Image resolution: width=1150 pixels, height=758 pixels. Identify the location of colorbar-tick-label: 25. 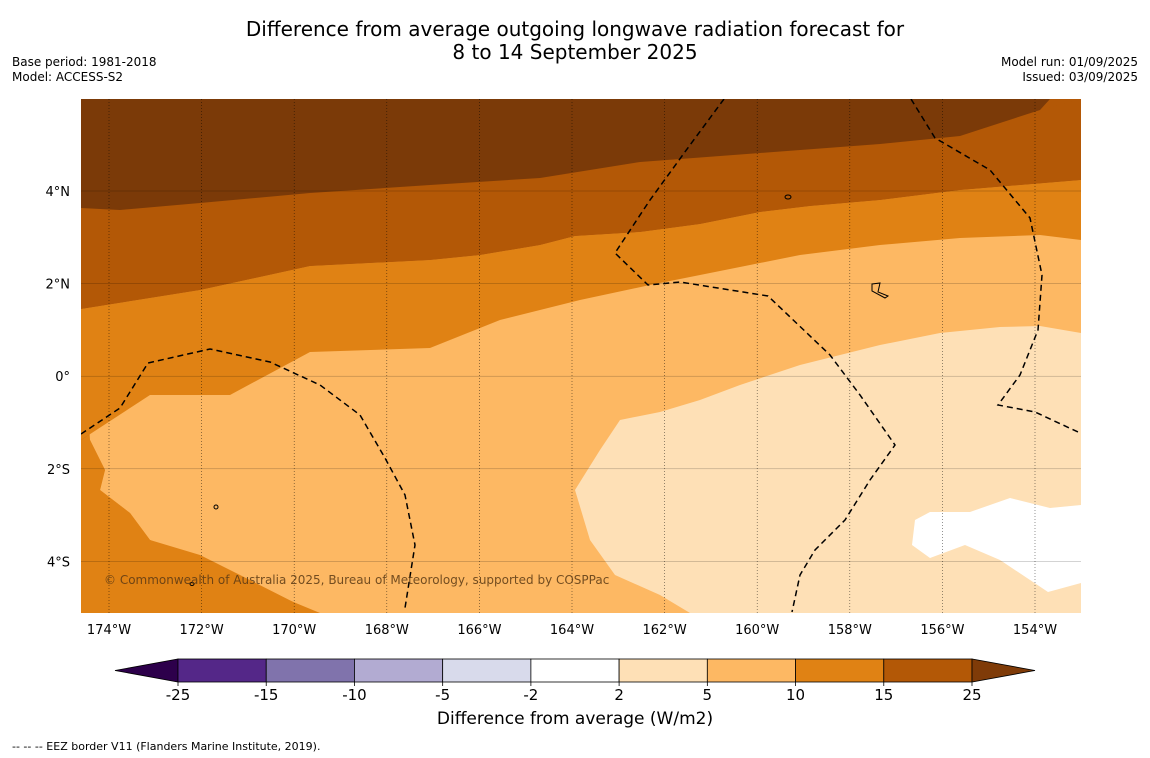
(971, 695).